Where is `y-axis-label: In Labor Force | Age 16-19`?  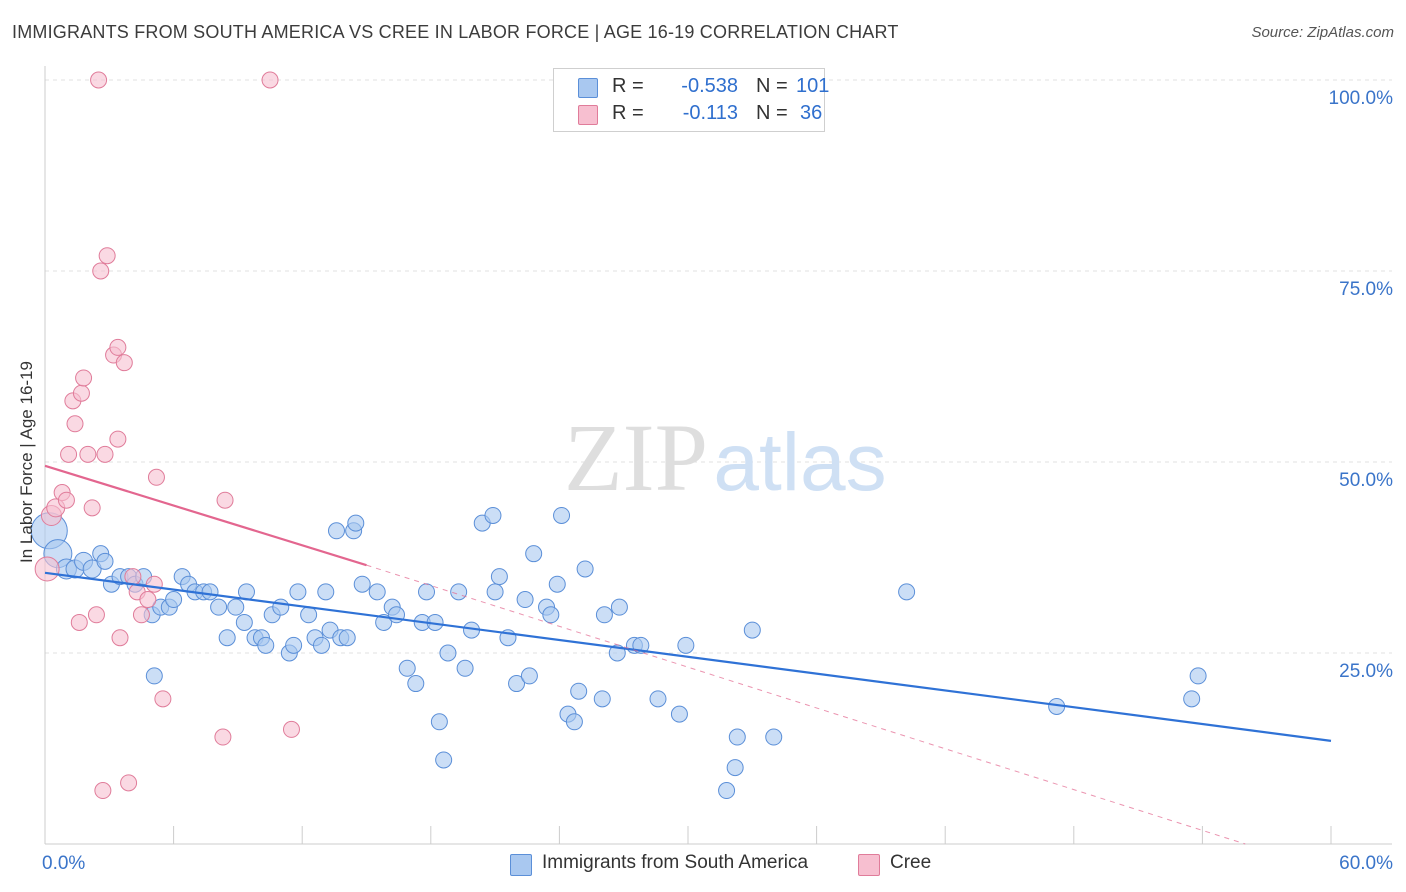 y-axis-label: In Labor Force | Age 16-19 is located at coordinates (26, 462).